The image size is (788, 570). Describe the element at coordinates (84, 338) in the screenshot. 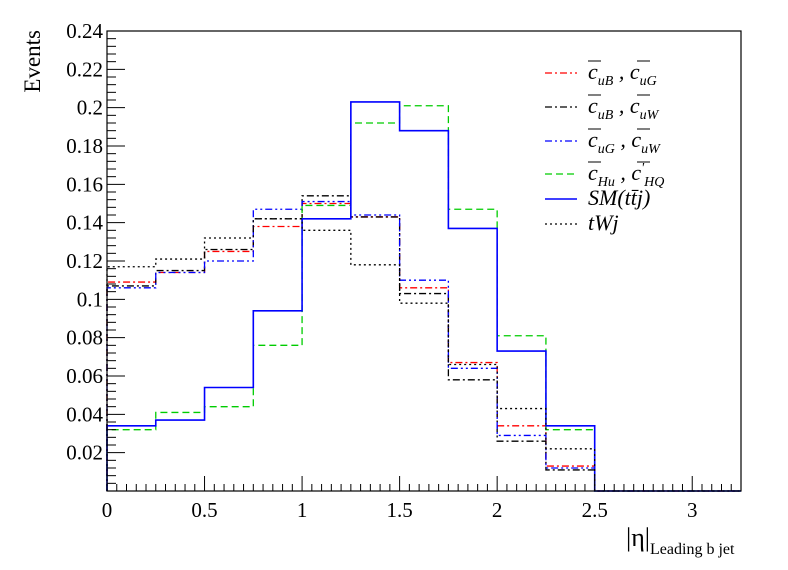

I see `y-tick-label: 0.08` at that location.